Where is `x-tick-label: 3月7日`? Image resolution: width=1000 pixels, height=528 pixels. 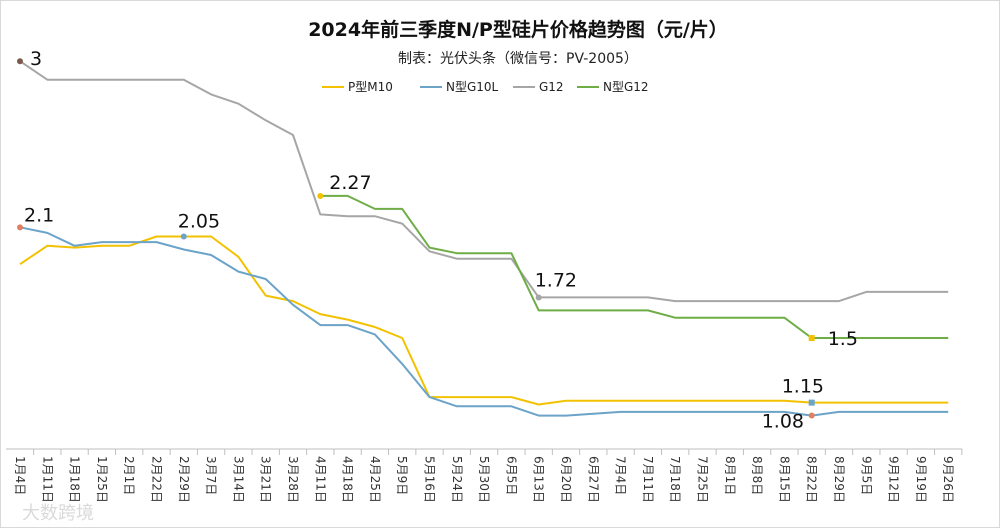
x-tick-label: 3月7日 is located at coordinates (211, 475).